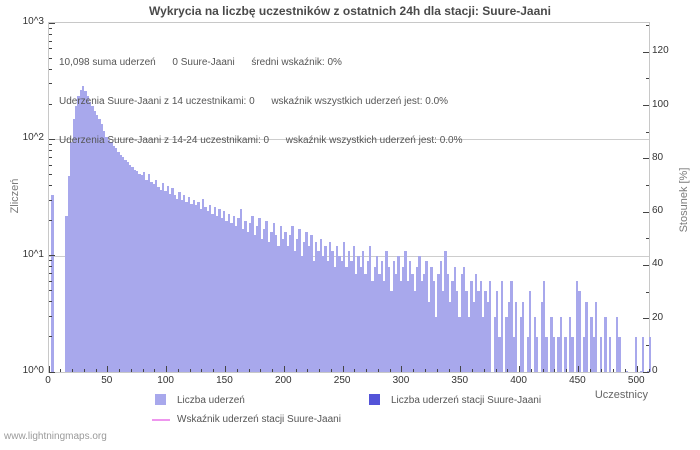 The height and width of the screenshot is (450, 700). What do you see at coordinates (577, 380) in the screenshot?
I see `x-tick-label: 450` at bounding box center [577, 380].